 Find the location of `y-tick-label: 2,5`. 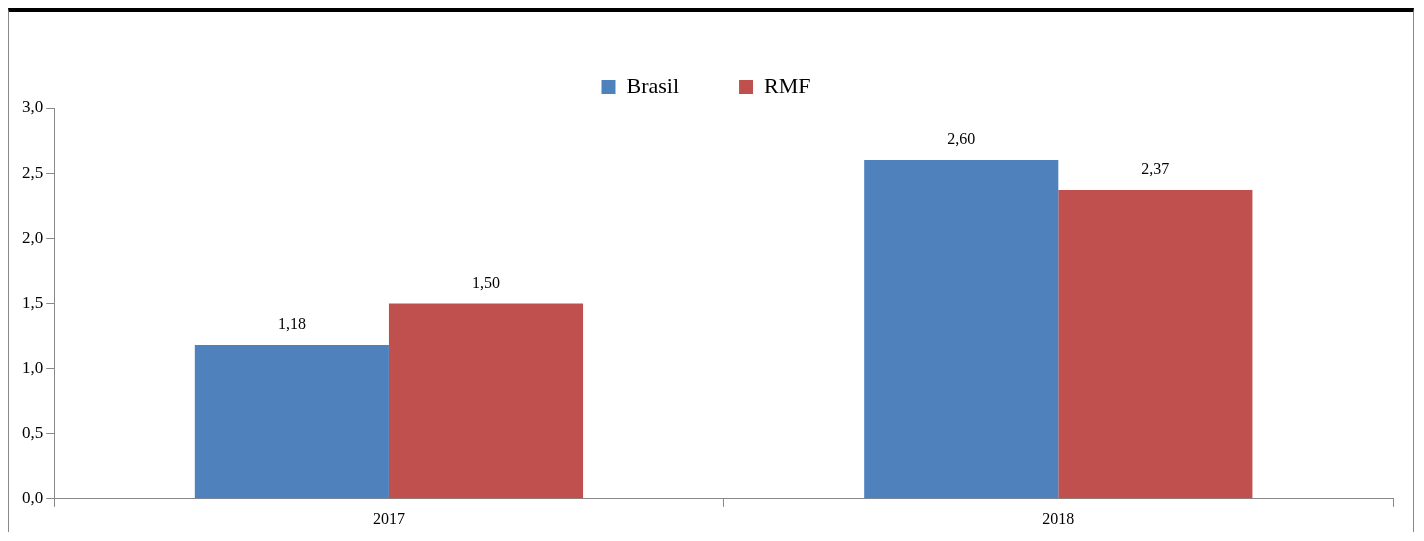

y-tick-label: 2,5 is located at coordinates (33, 172).